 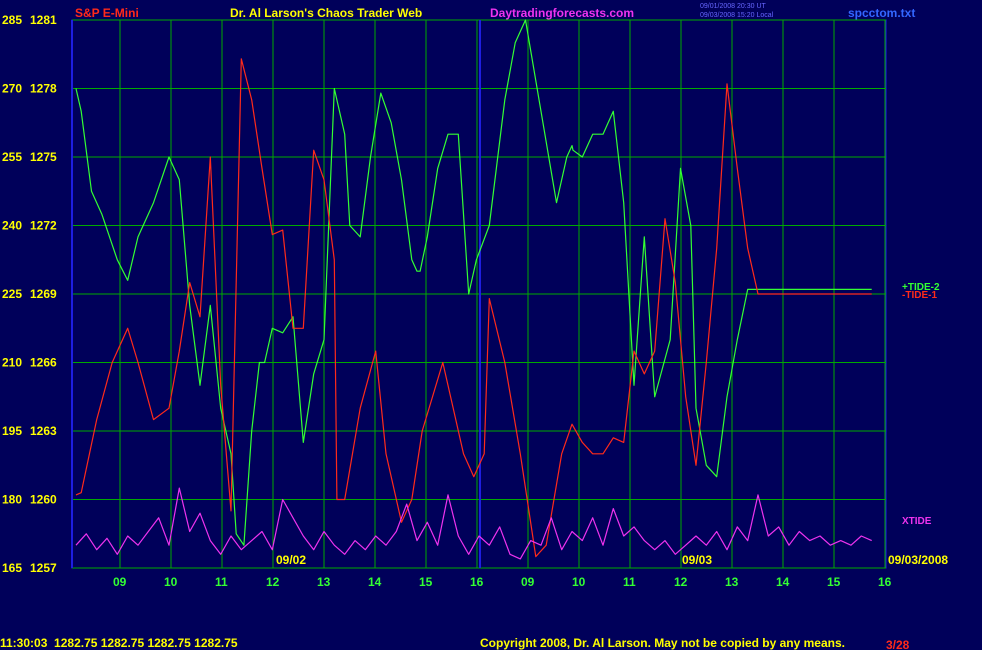 What do you see at coordinates (12, 226) in the screenshot?
I see `y-tick-left: 240` at bounding box center [12, 226].